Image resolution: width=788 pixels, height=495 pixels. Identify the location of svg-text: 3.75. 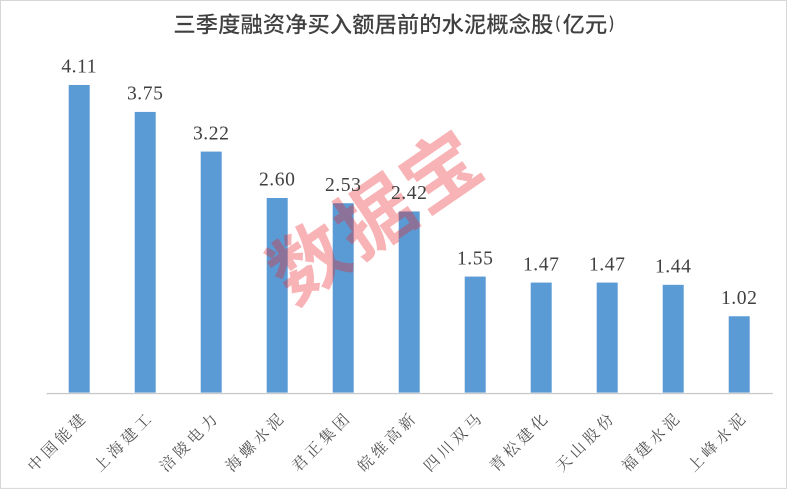
(145, 94).